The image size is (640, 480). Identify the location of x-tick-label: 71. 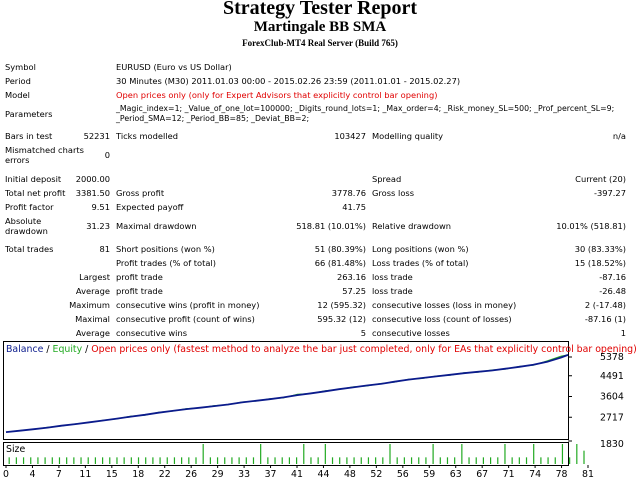
(509, 474).